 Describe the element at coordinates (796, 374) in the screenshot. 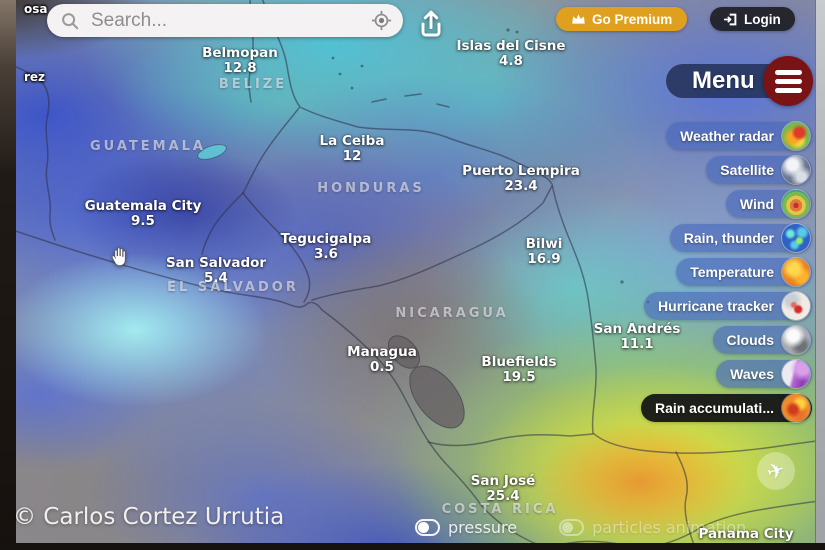

I see `waves-icon` at that location.